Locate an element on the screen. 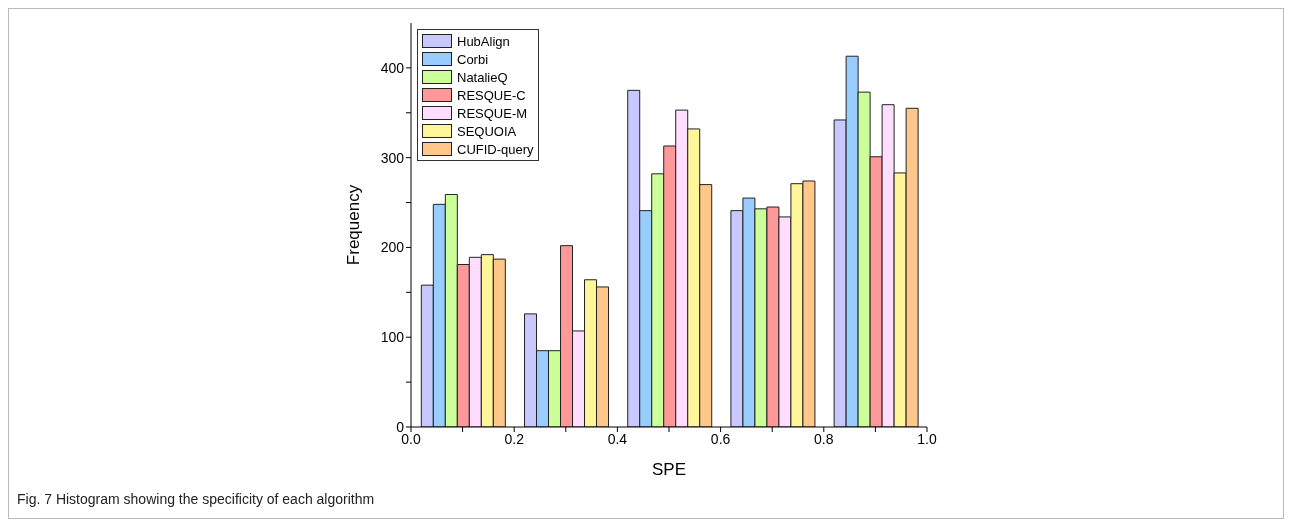  x-tick-label: 0.2 is located at coordinates (514, 438).